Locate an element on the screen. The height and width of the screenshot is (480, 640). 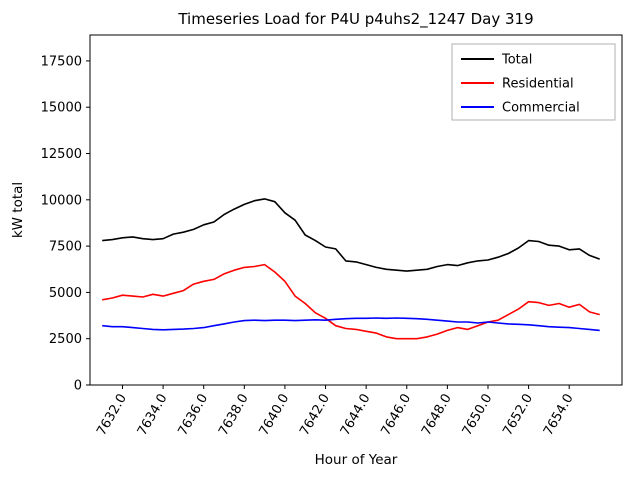
x-tick-label: 7638.0 is located at coordinates (234, 415).